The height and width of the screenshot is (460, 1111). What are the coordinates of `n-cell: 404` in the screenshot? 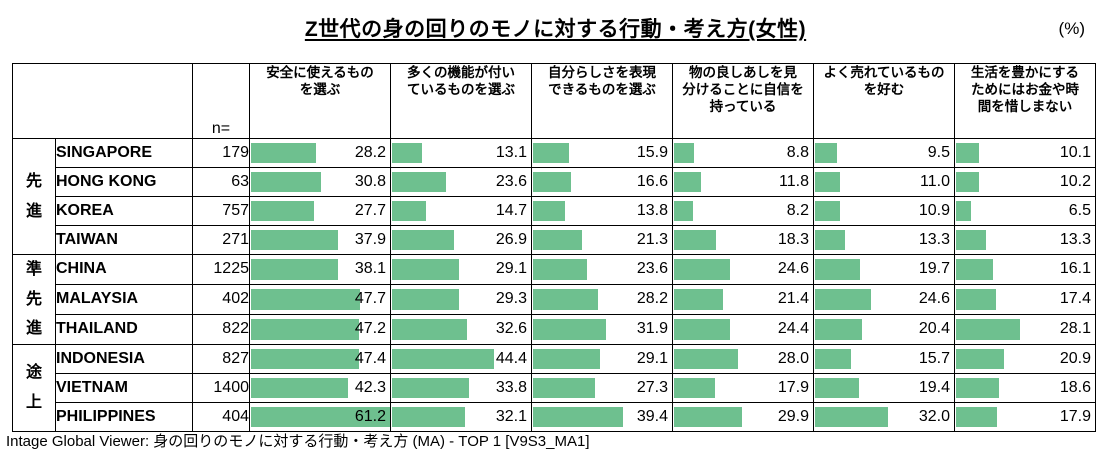 It's located at (221, 416).